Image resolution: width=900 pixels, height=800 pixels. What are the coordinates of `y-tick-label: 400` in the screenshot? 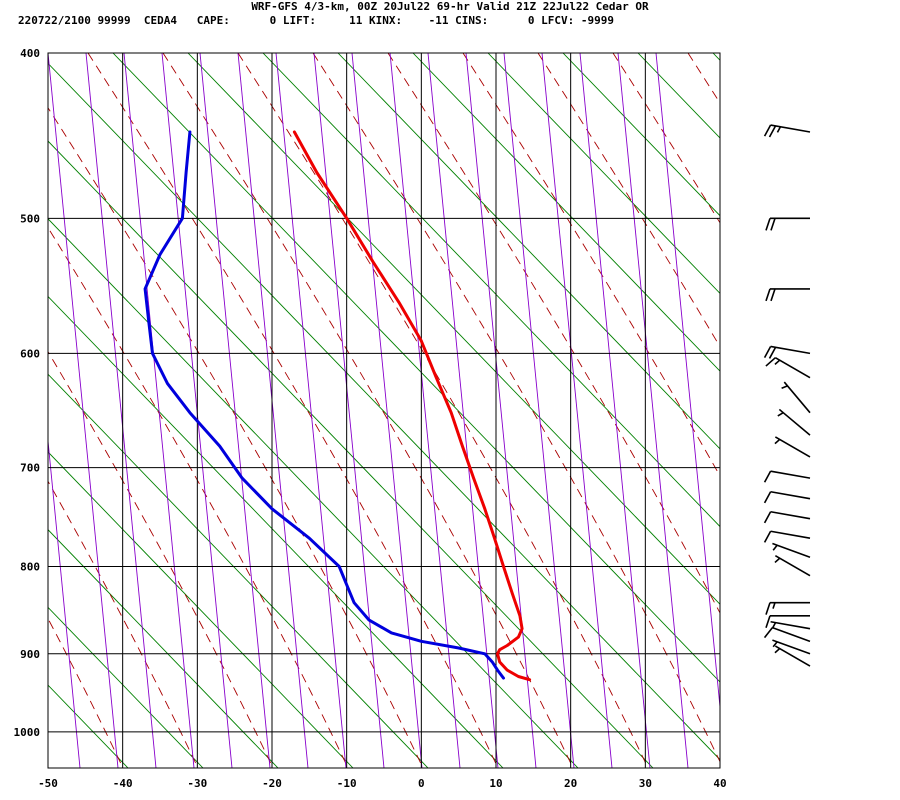 It's located at (30, 53).